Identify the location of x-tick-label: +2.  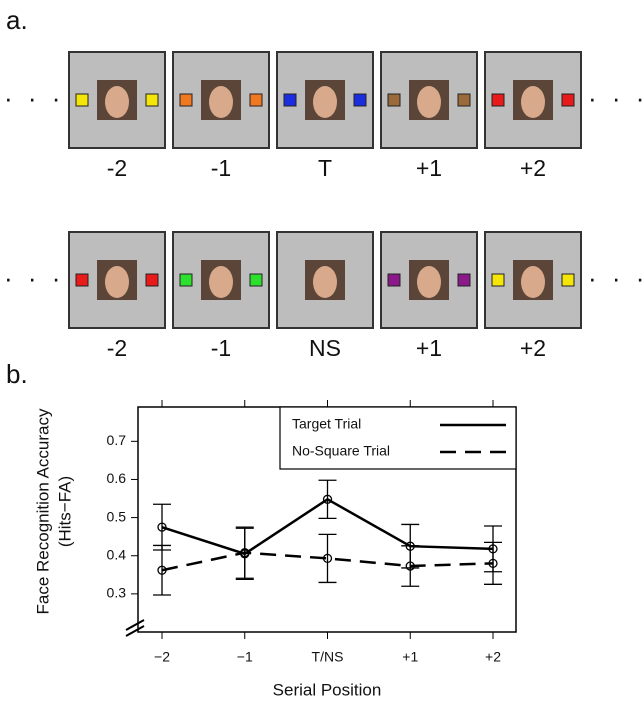
(493, 657).